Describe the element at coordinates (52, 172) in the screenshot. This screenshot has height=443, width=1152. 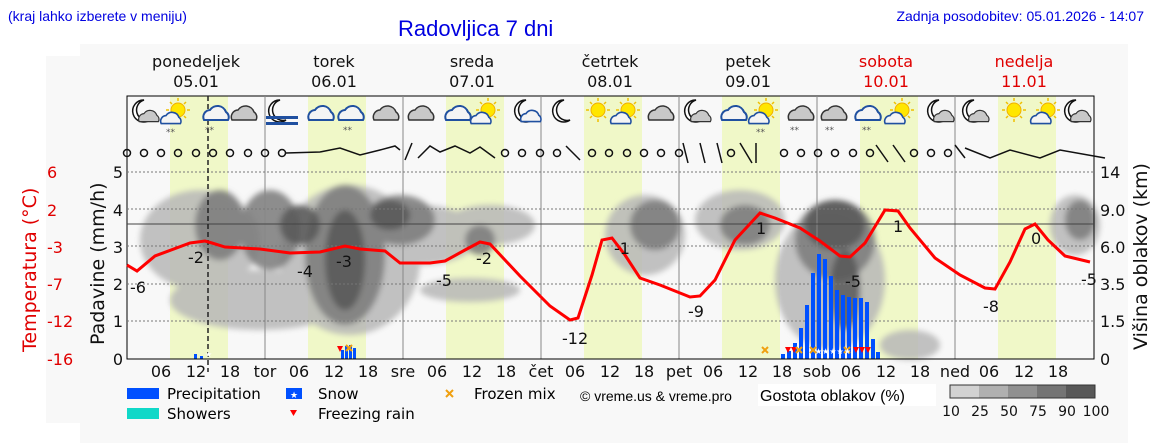
I see `svg-text: 6` at that location.